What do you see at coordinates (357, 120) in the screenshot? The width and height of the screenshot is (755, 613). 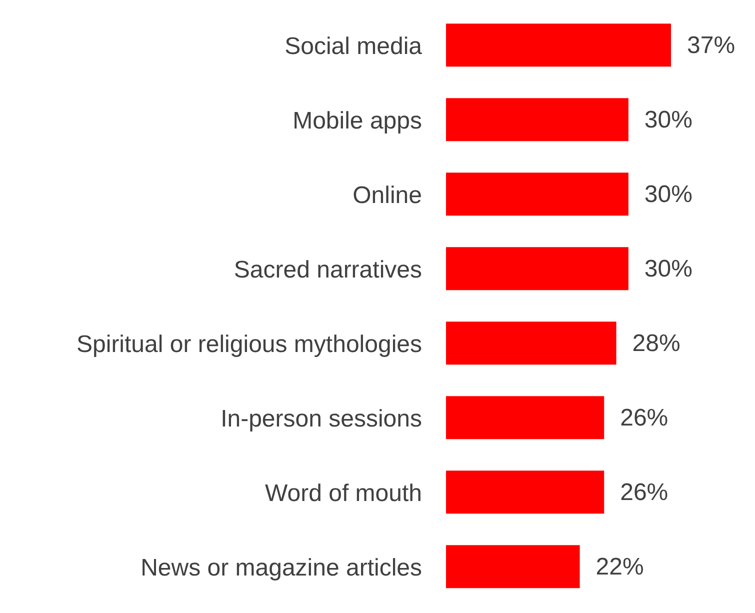 I see `y-tick-label: Mobile apps` at bounding box center [357, 120].